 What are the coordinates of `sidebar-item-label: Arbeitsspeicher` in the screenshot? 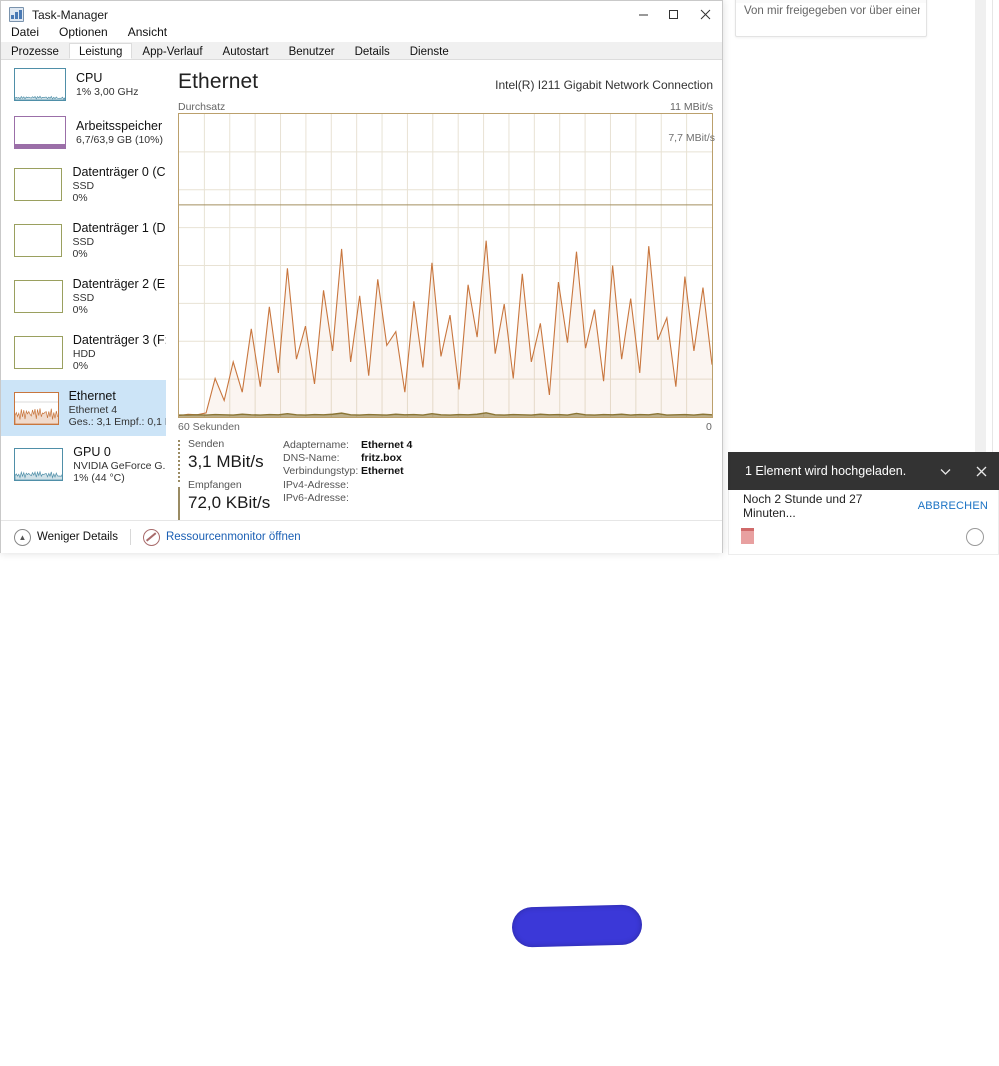 It's located at (119, 125).